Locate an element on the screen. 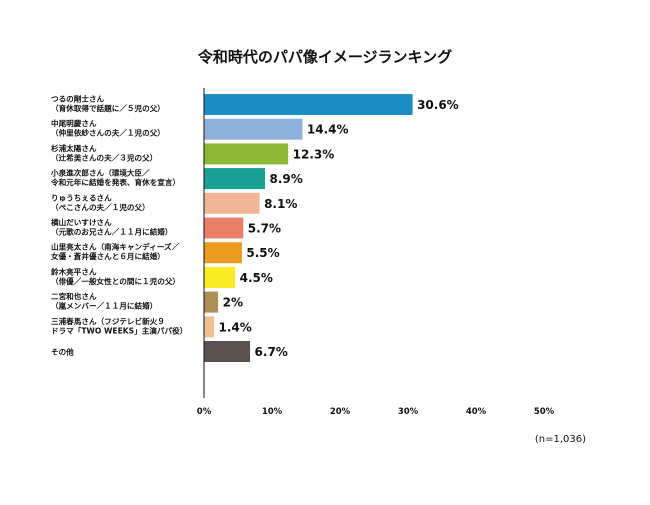 The image size is (650, 505). category-label: 二宮和也さん is located at coordinates (74, 296).